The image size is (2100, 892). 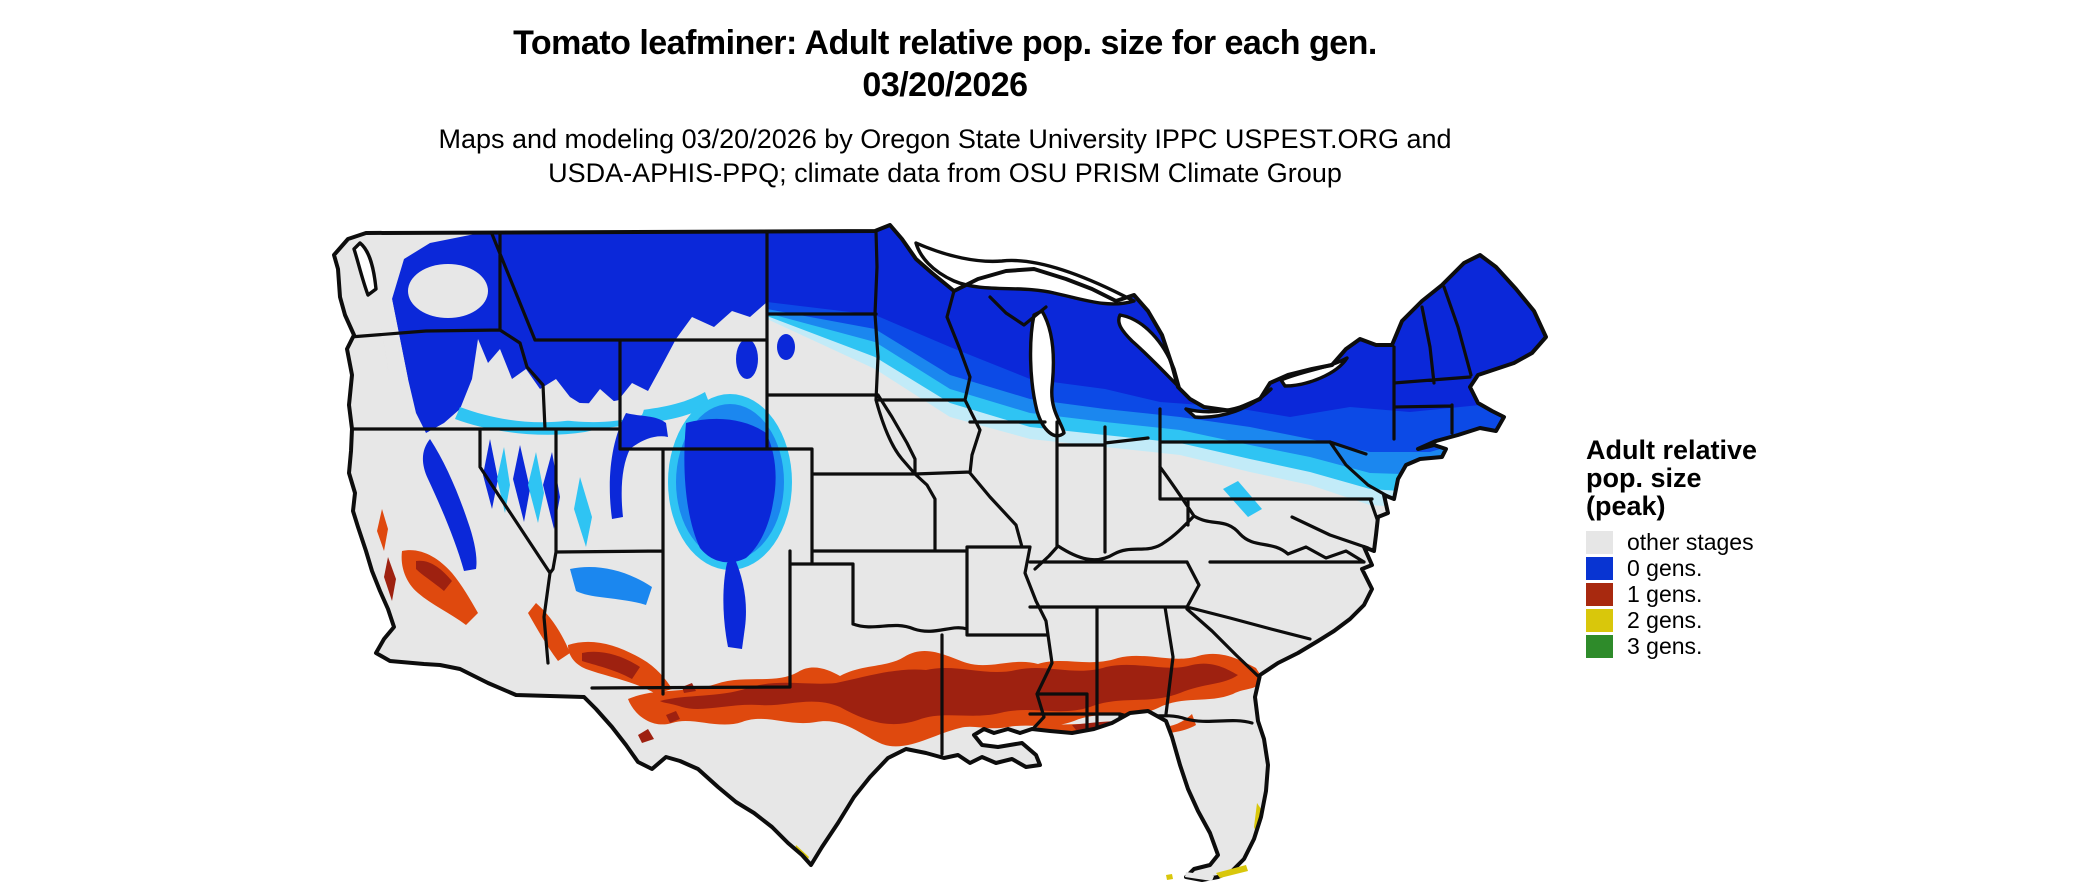 What do you see at coordinates (1047, 373) in the screenshot?
I see `lake-michigan` at bounding box center [1047, 373].